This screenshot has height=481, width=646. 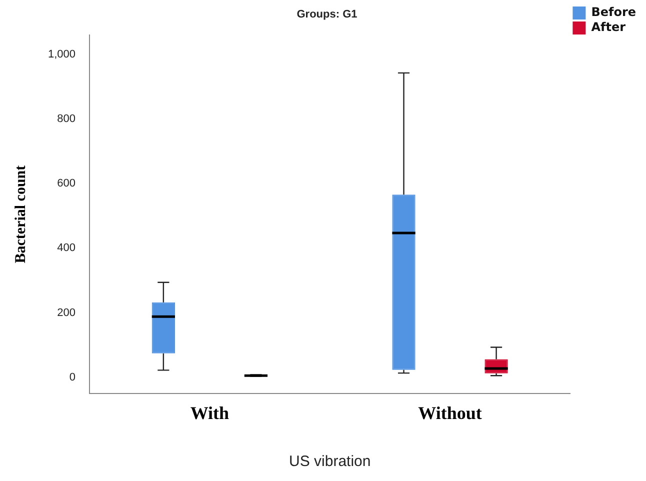 What do you see at coordinates (450, 412) in the screenshot?
I see `x-tick-label: Without` at bounding box center [450, 412].